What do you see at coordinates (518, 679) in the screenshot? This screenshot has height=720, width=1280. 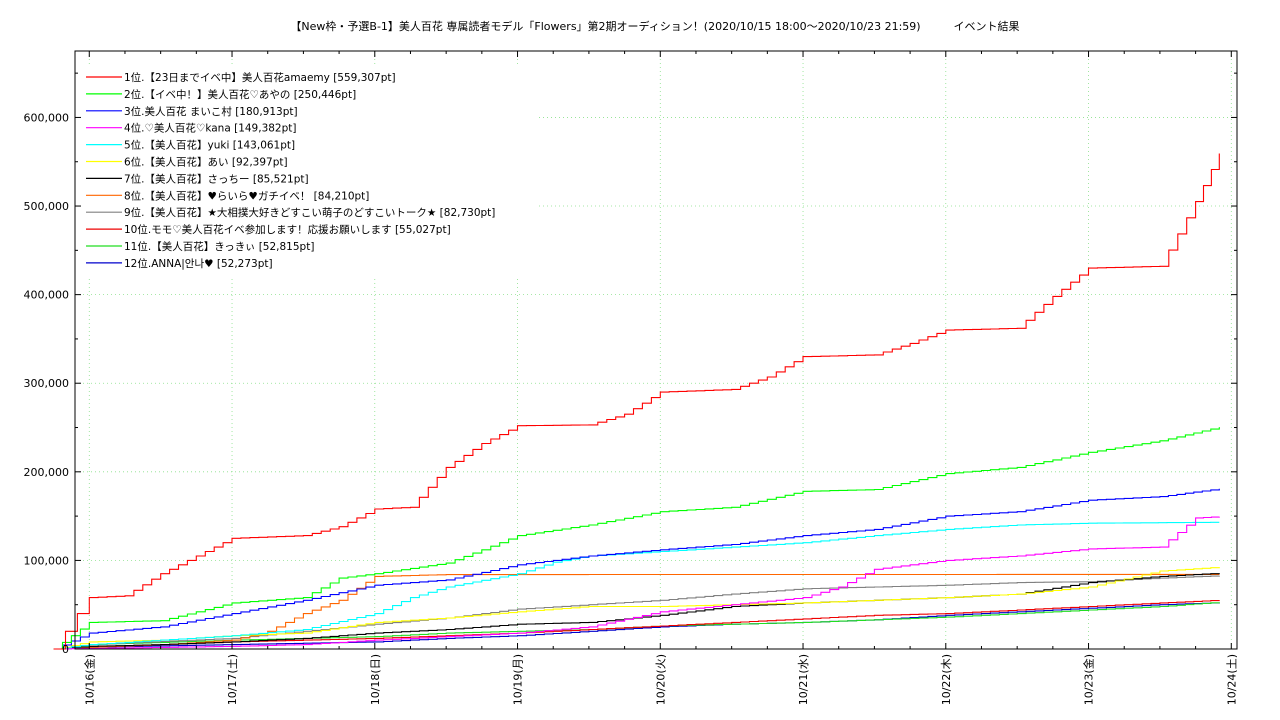 I see `x-tick-label: 10/19(月)` at bounding box center [518, 679].